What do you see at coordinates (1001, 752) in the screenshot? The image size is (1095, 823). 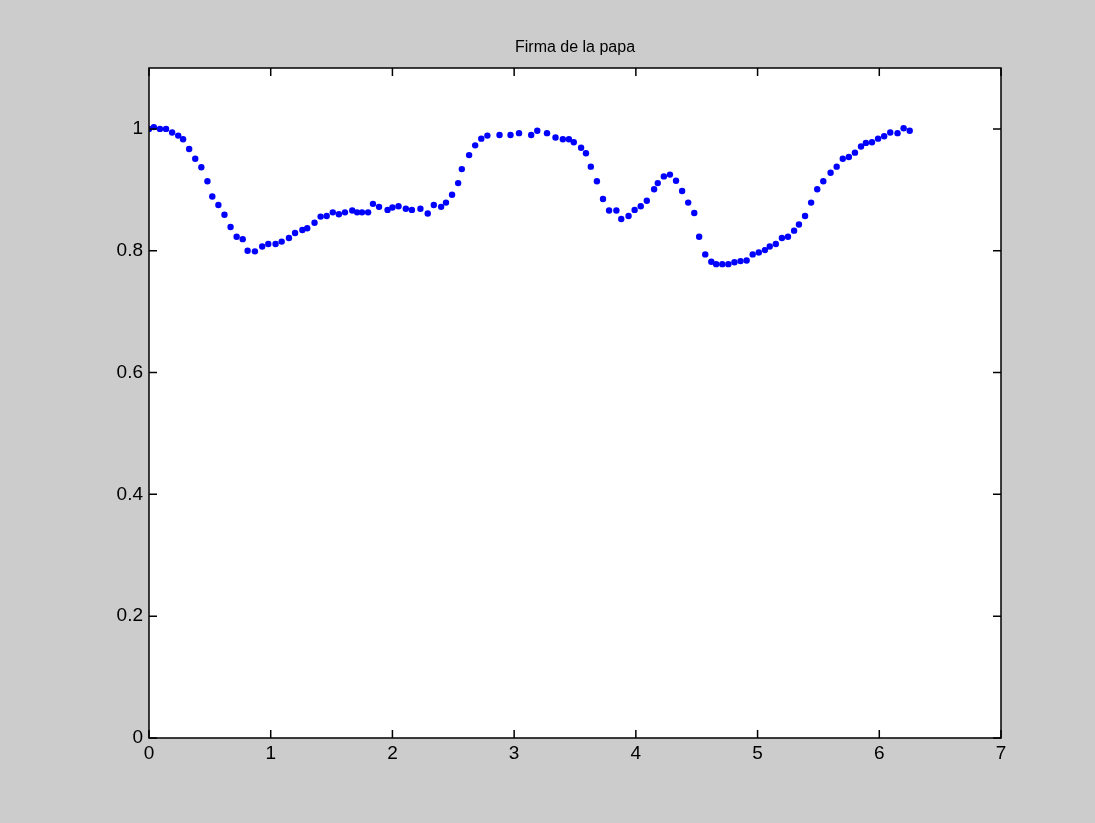 I see `x-tick-label: 7` at bounding box center [1001, 752].